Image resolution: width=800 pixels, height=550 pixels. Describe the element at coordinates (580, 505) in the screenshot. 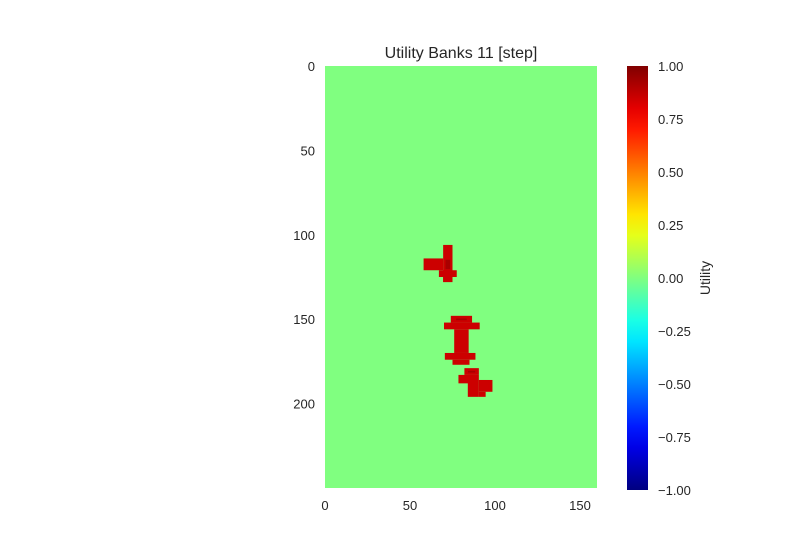

I see `x-tick-label: 150` at that location.